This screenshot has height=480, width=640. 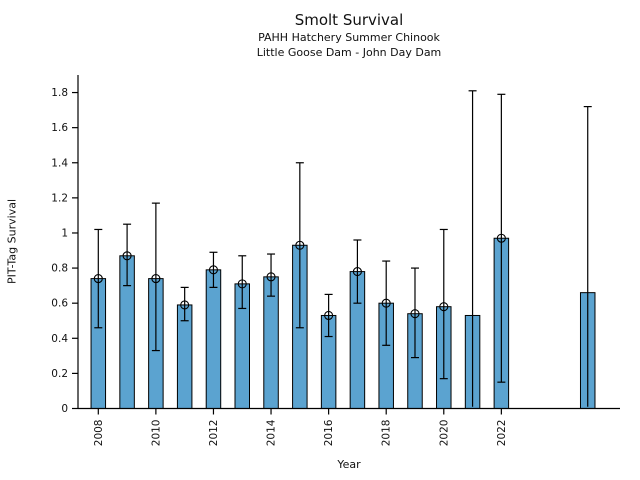 I want to click on x-tick-label-2020: 2020, so click(x=444, y=433).